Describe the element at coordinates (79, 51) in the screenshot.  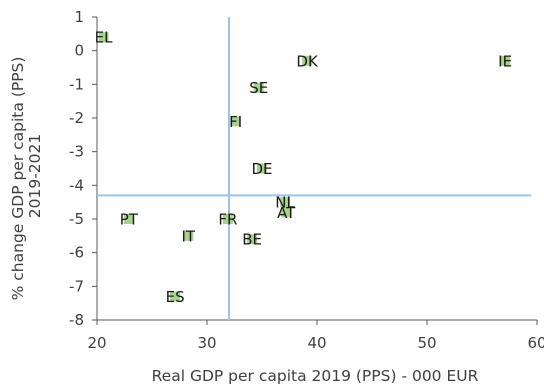
I see `y-tick-label: 0` at that location.